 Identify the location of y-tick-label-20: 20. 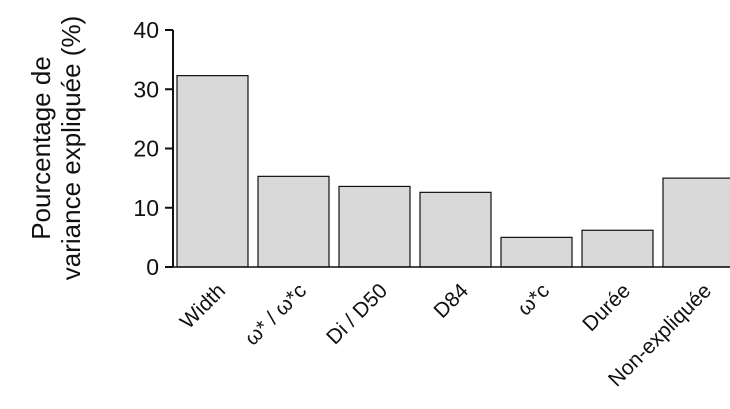
(146, 149).